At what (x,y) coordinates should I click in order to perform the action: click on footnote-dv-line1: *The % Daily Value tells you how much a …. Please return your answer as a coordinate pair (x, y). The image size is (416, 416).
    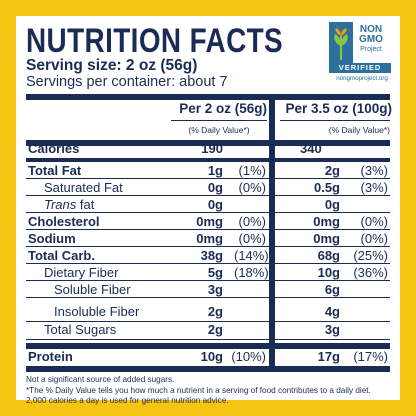
    Looking at the image, I should click on (198, 390).